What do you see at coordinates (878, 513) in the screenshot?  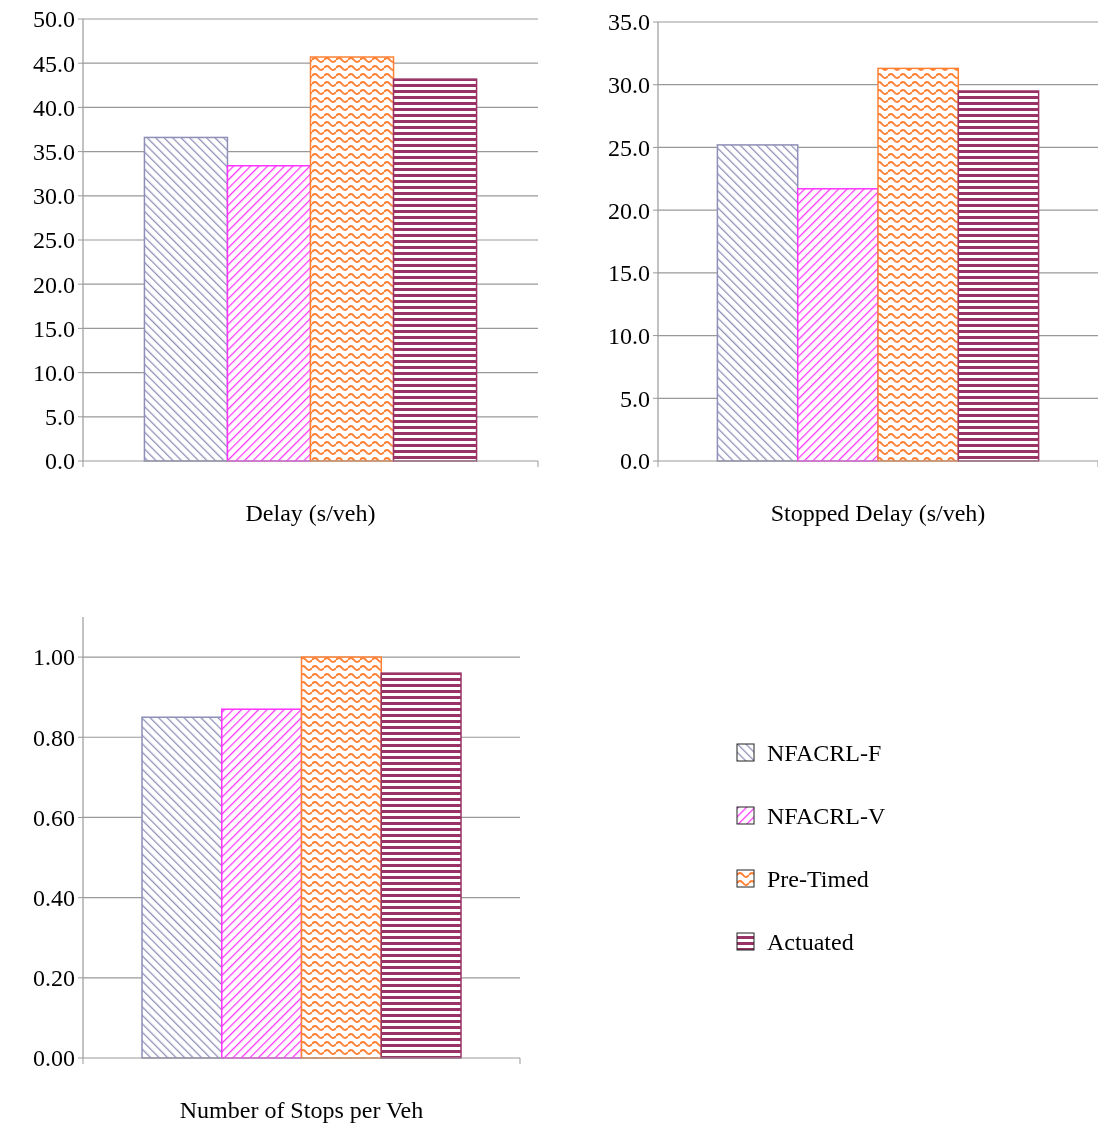 I see `x-axis-title: Stopped Delay (s/veh)` at bounding box center [878, 513].